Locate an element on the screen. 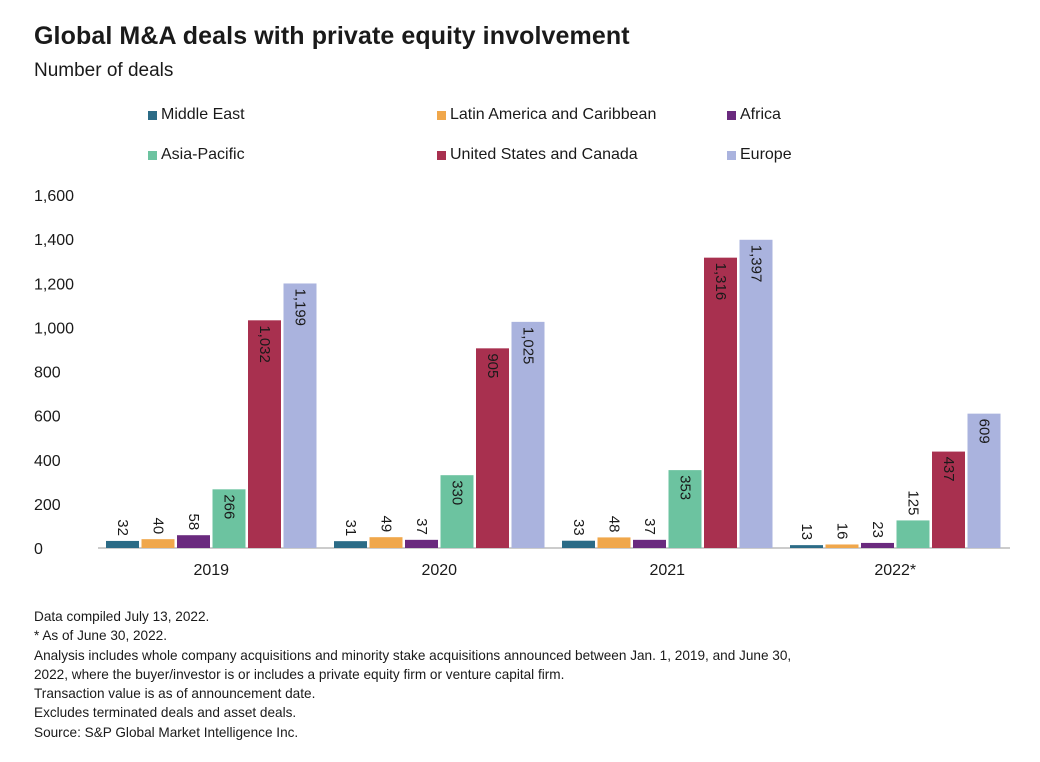 Image resolution: width=1040 pixels, height=762 pixels. legend-item-europe: Europe is located at coordinates (759, 155).